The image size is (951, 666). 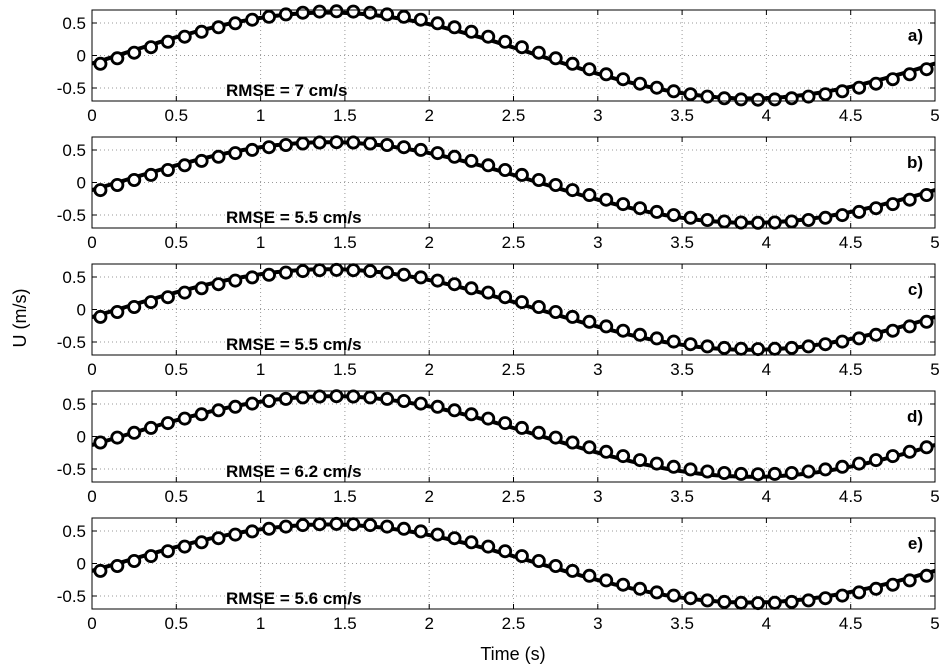 What do you see at coordinates (851, 242) in the screenshot?
I see `x-tick-label: 4.5` at bounding box center [851, 242].